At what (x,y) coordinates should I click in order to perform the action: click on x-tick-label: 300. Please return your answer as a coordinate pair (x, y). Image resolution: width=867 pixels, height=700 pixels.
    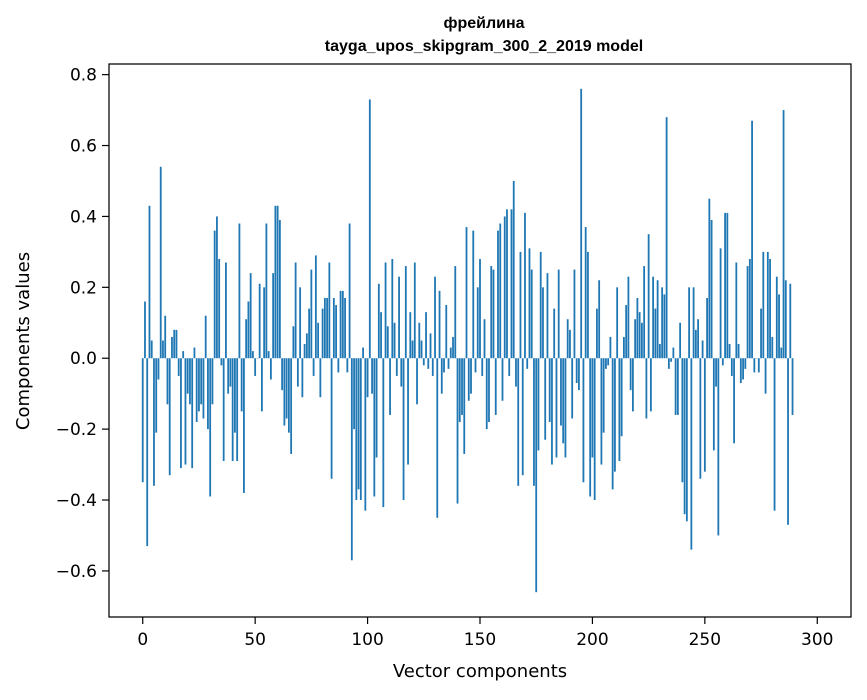
    Looking at the image, I should click on (817, 640).